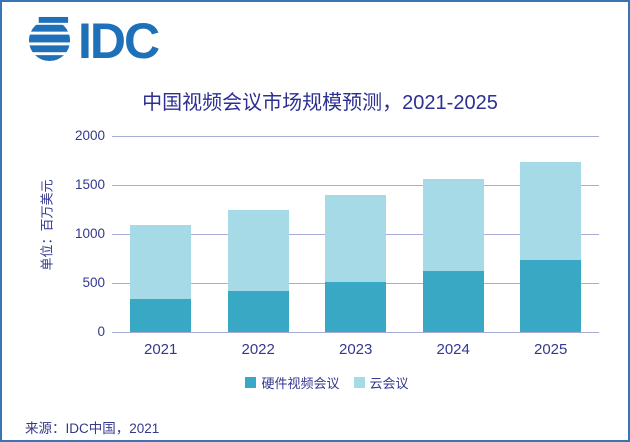 The height and width of the screenshot is (442, 630). Describe the element at coordinates (551, 211) in the screenshot. I see `bar-segment-2025-云会议` at that location.